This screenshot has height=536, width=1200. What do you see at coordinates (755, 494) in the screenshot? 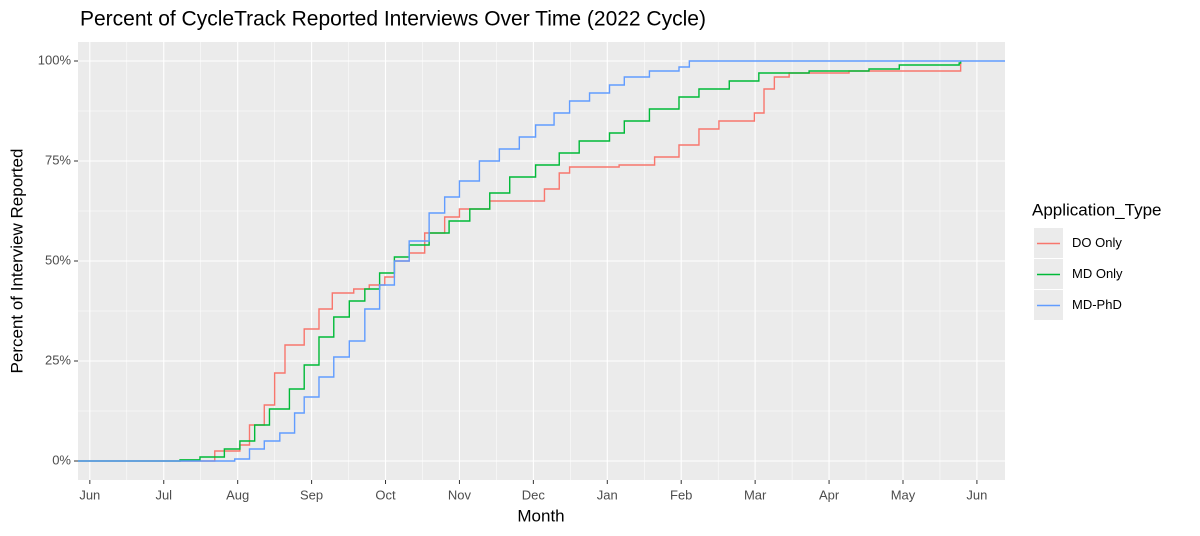
I see `x-tick-label: Mar` at bounding box center [755, 494].